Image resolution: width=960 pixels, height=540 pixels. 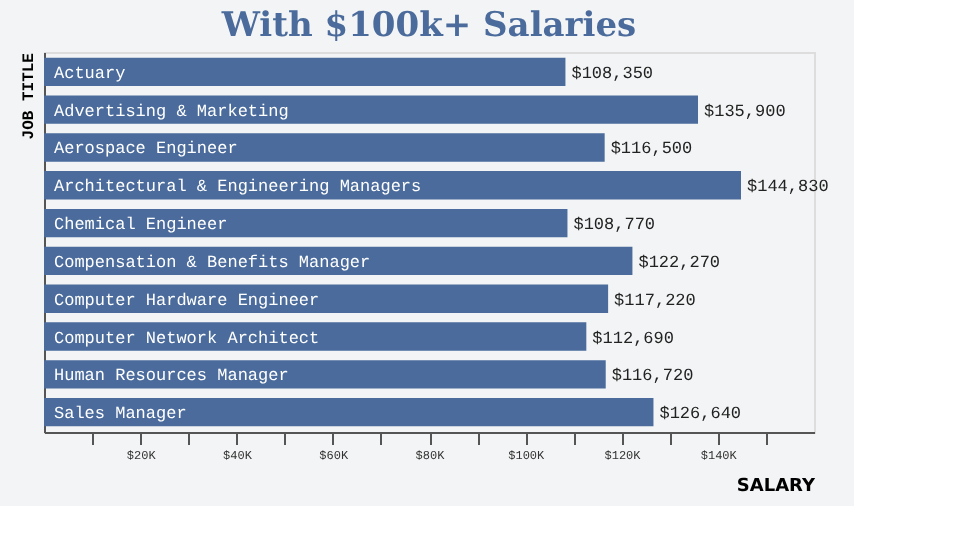 I want to click on data-label: $126,640, so click(x=700, y=414).